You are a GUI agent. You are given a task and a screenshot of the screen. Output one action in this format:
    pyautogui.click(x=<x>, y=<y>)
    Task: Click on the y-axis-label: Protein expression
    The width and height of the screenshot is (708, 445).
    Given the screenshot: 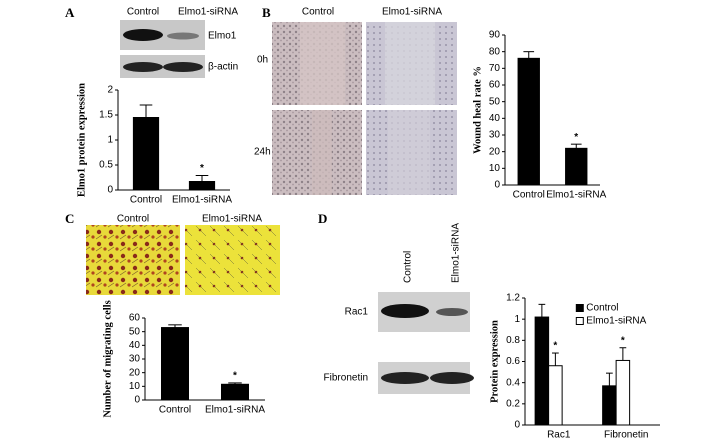 What is the action you would take?
    pyautogui.click(x=494, y=361)
    